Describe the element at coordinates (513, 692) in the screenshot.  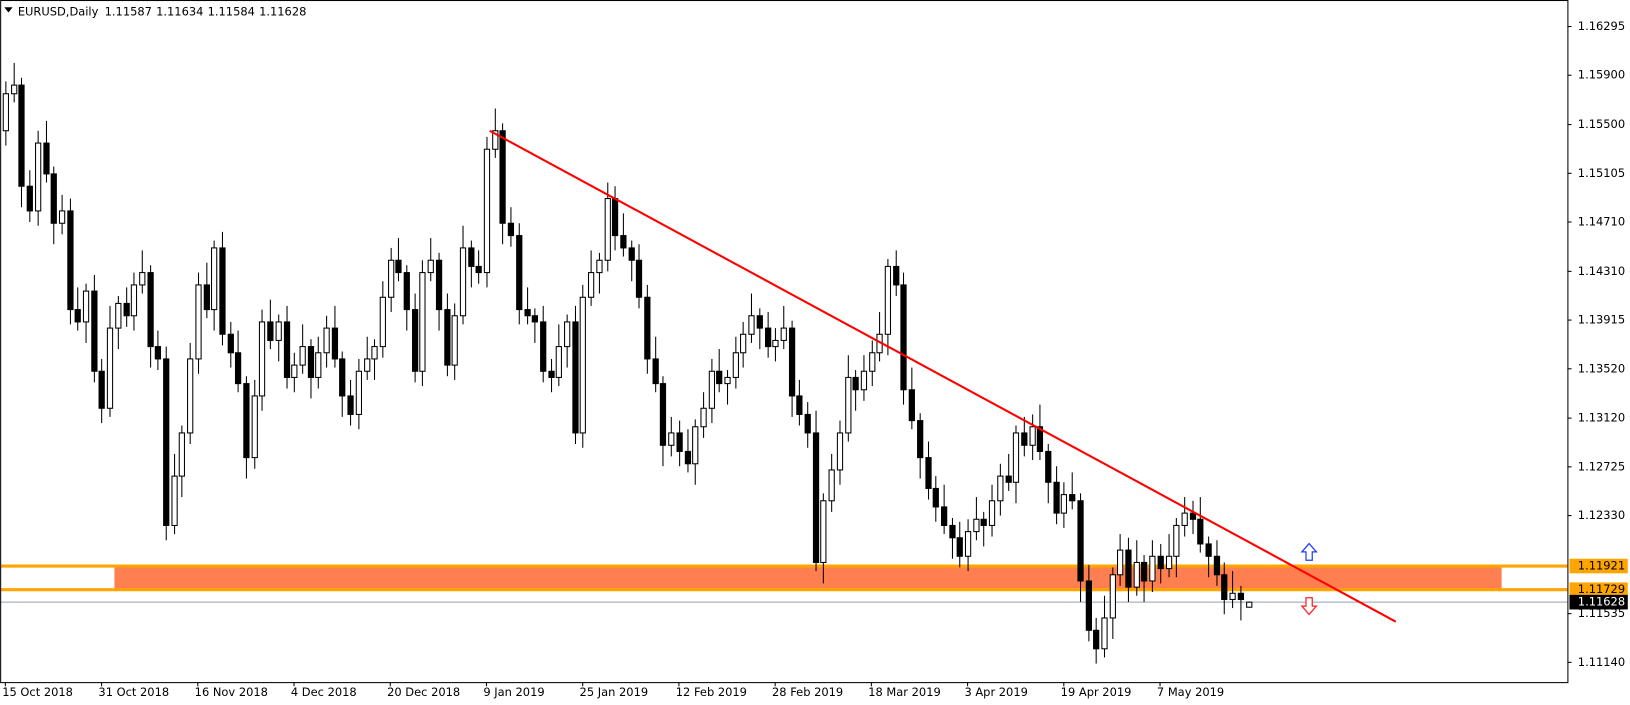
I see `x-tick-label: 9 Jan 2019` at that location.